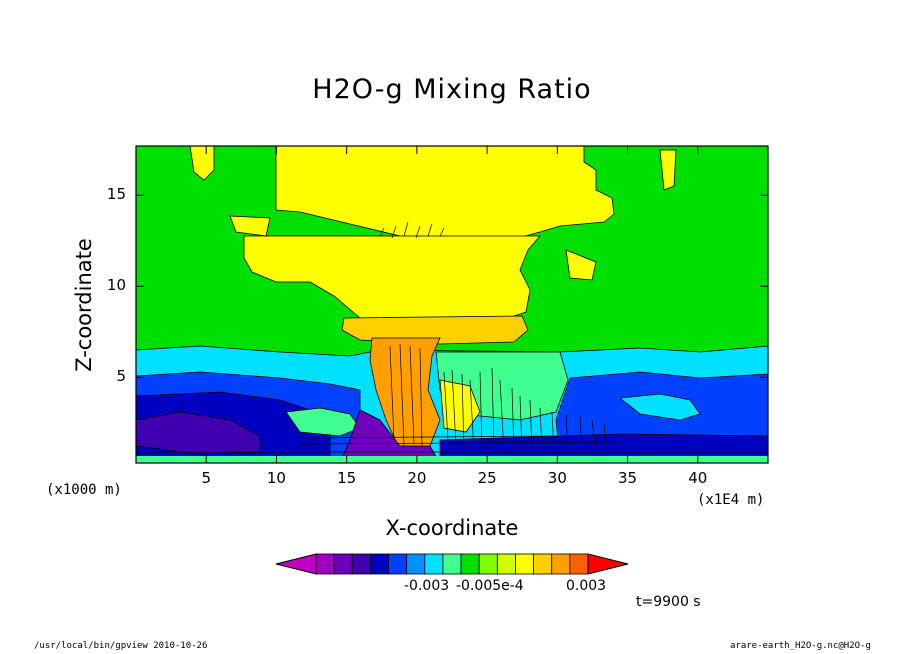  What do you see at coordinates (347, 478) in the screenshot?
I see `x-tick-label: 15` at bounding box center [347, 478].